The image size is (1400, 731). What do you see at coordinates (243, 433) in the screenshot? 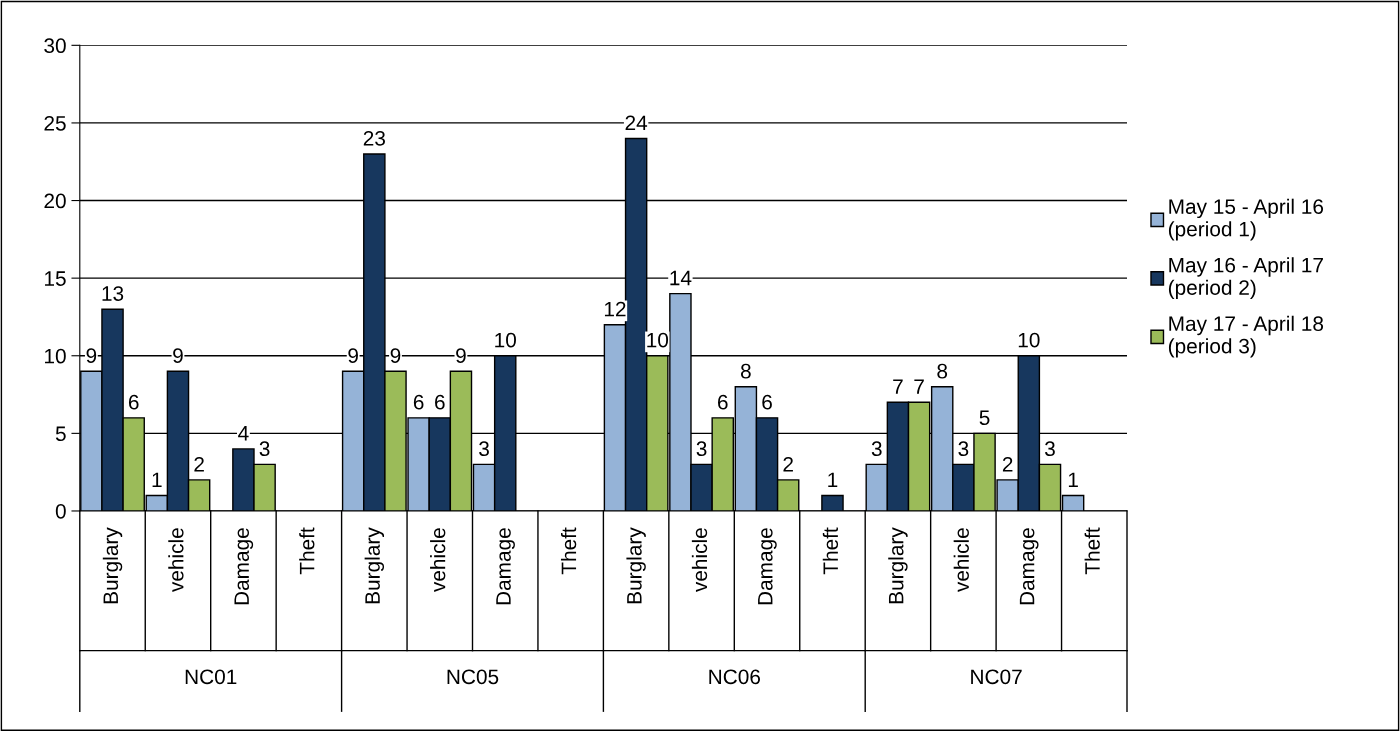
I see `data-label: 4` at bounding box center [243, 433].